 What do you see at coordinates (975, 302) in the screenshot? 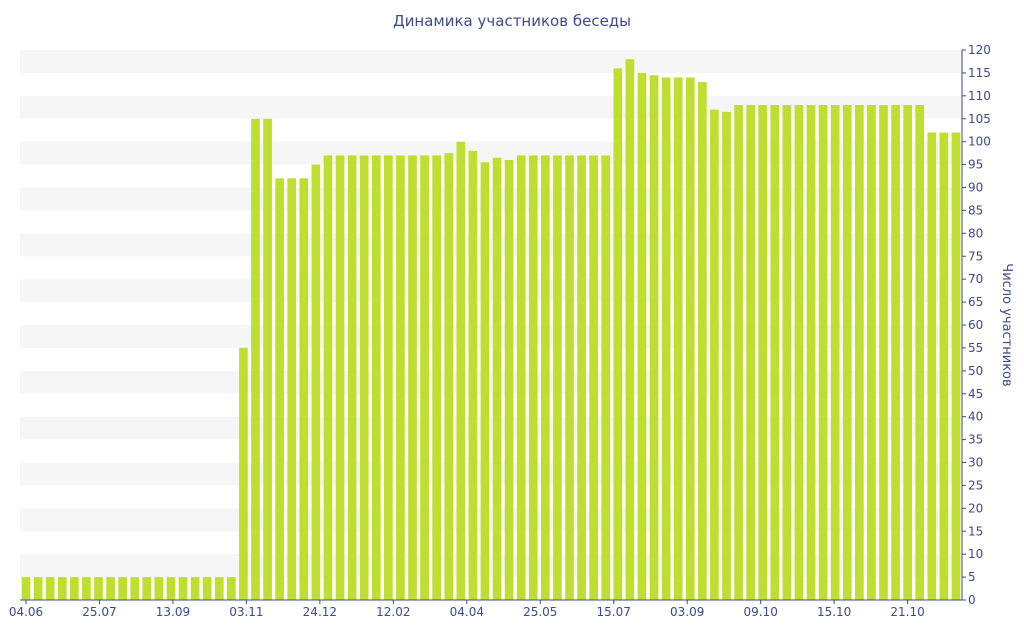
I see `y-tick-label: 65` at bounding box center [975, 302].